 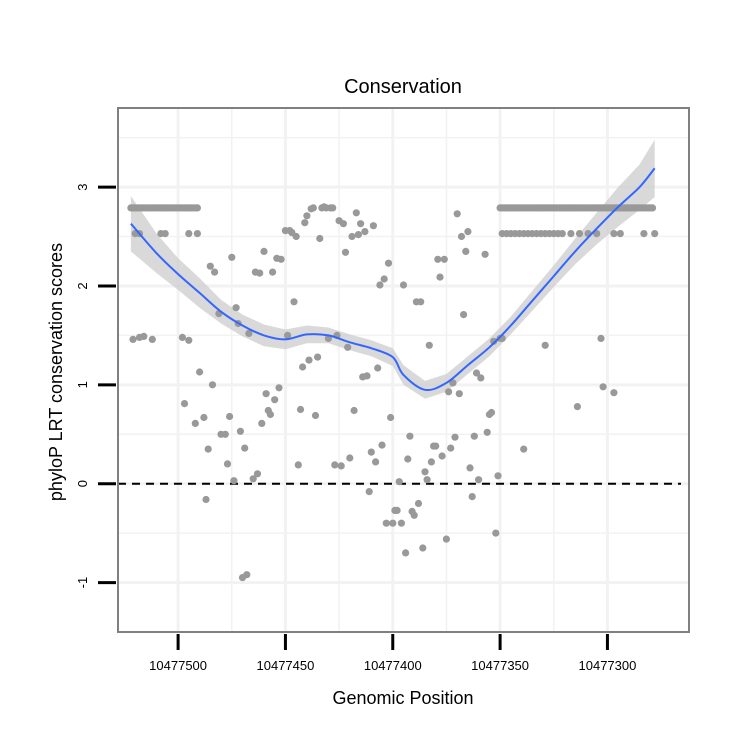 I want to click on y-tick-label: 1, so click(x=82, y=384).